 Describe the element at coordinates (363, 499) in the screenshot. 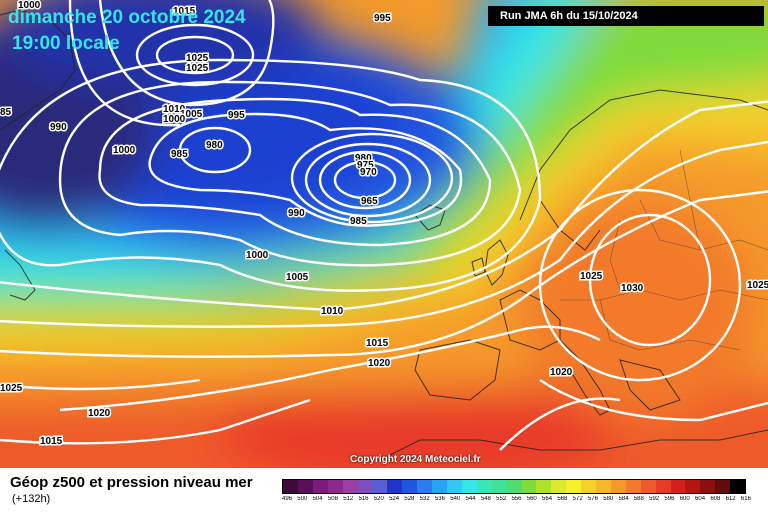

I see `color-scale-label: 516` at that location.